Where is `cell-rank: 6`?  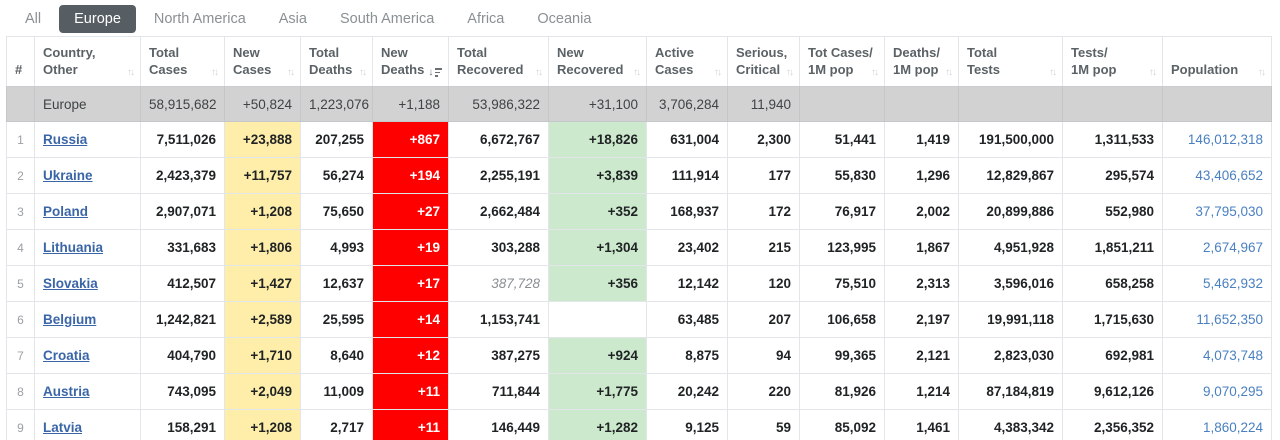
cell-rank: 6 is located at coordinates (20, 319).